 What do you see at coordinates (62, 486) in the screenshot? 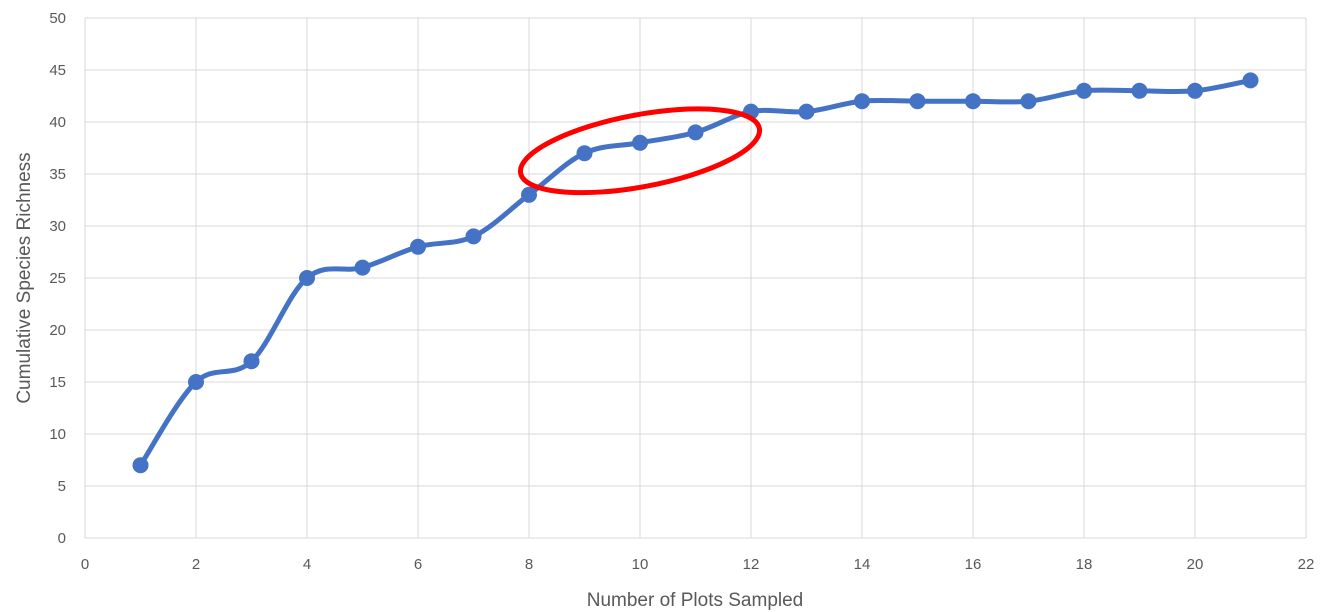
I see `y-tick-label: 5` at bounding box center [62, 486].